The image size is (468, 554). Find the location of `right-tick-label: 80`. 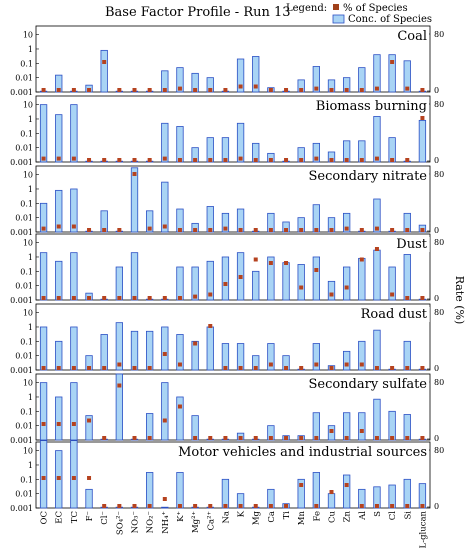

right-tick-label: 80 is located at coordinates (439, 242).